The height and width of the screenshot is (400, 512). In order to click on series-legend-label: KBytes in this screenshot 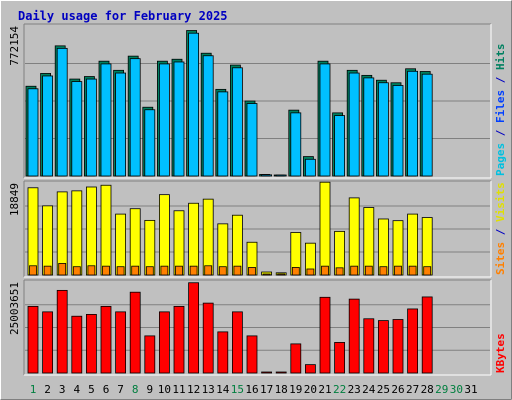, I will do `click(500, 353)`.